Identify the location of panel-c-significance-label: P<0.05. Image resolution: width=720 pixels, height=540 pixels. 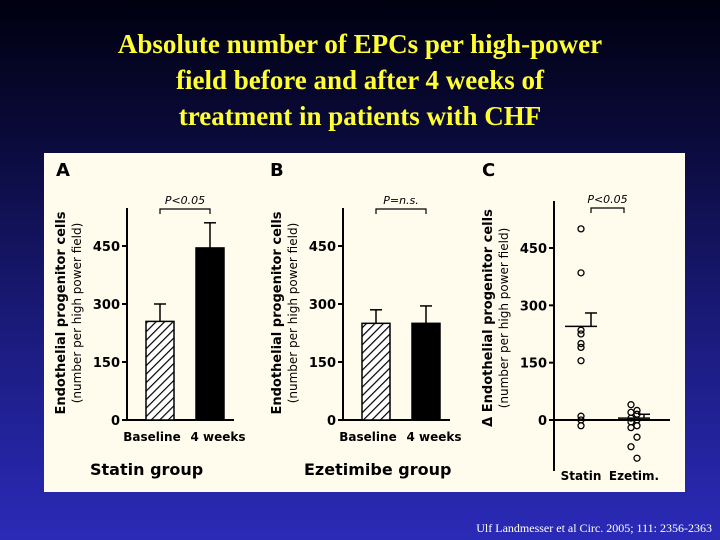
(607, 199).